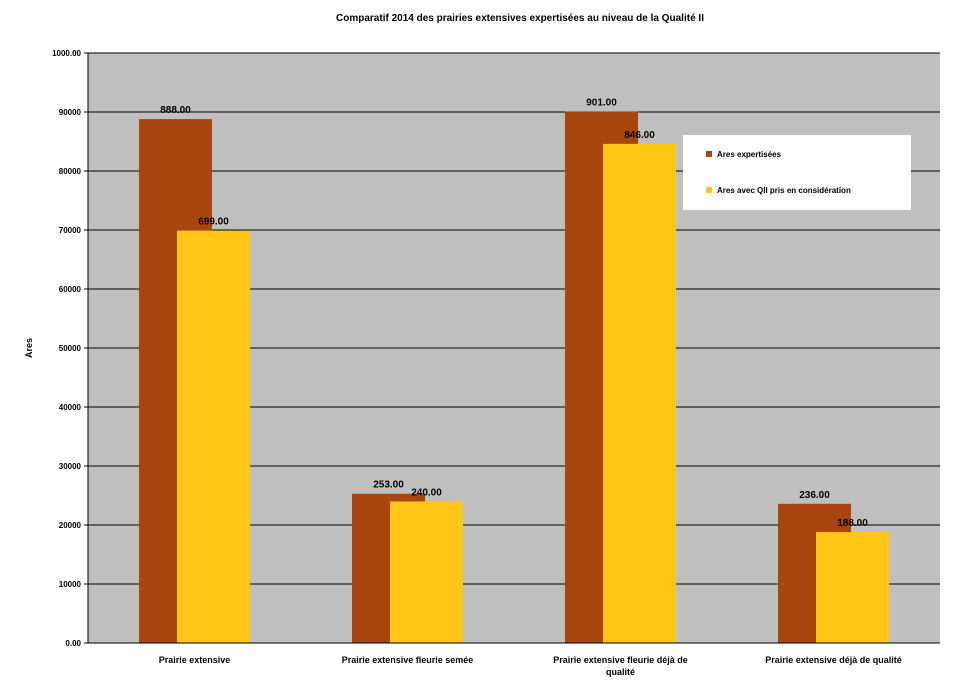  What do you see at coordinates (70, 230) in the screenshot?
I see `y-tick-label: 70000` at bounding box center [70, 230].